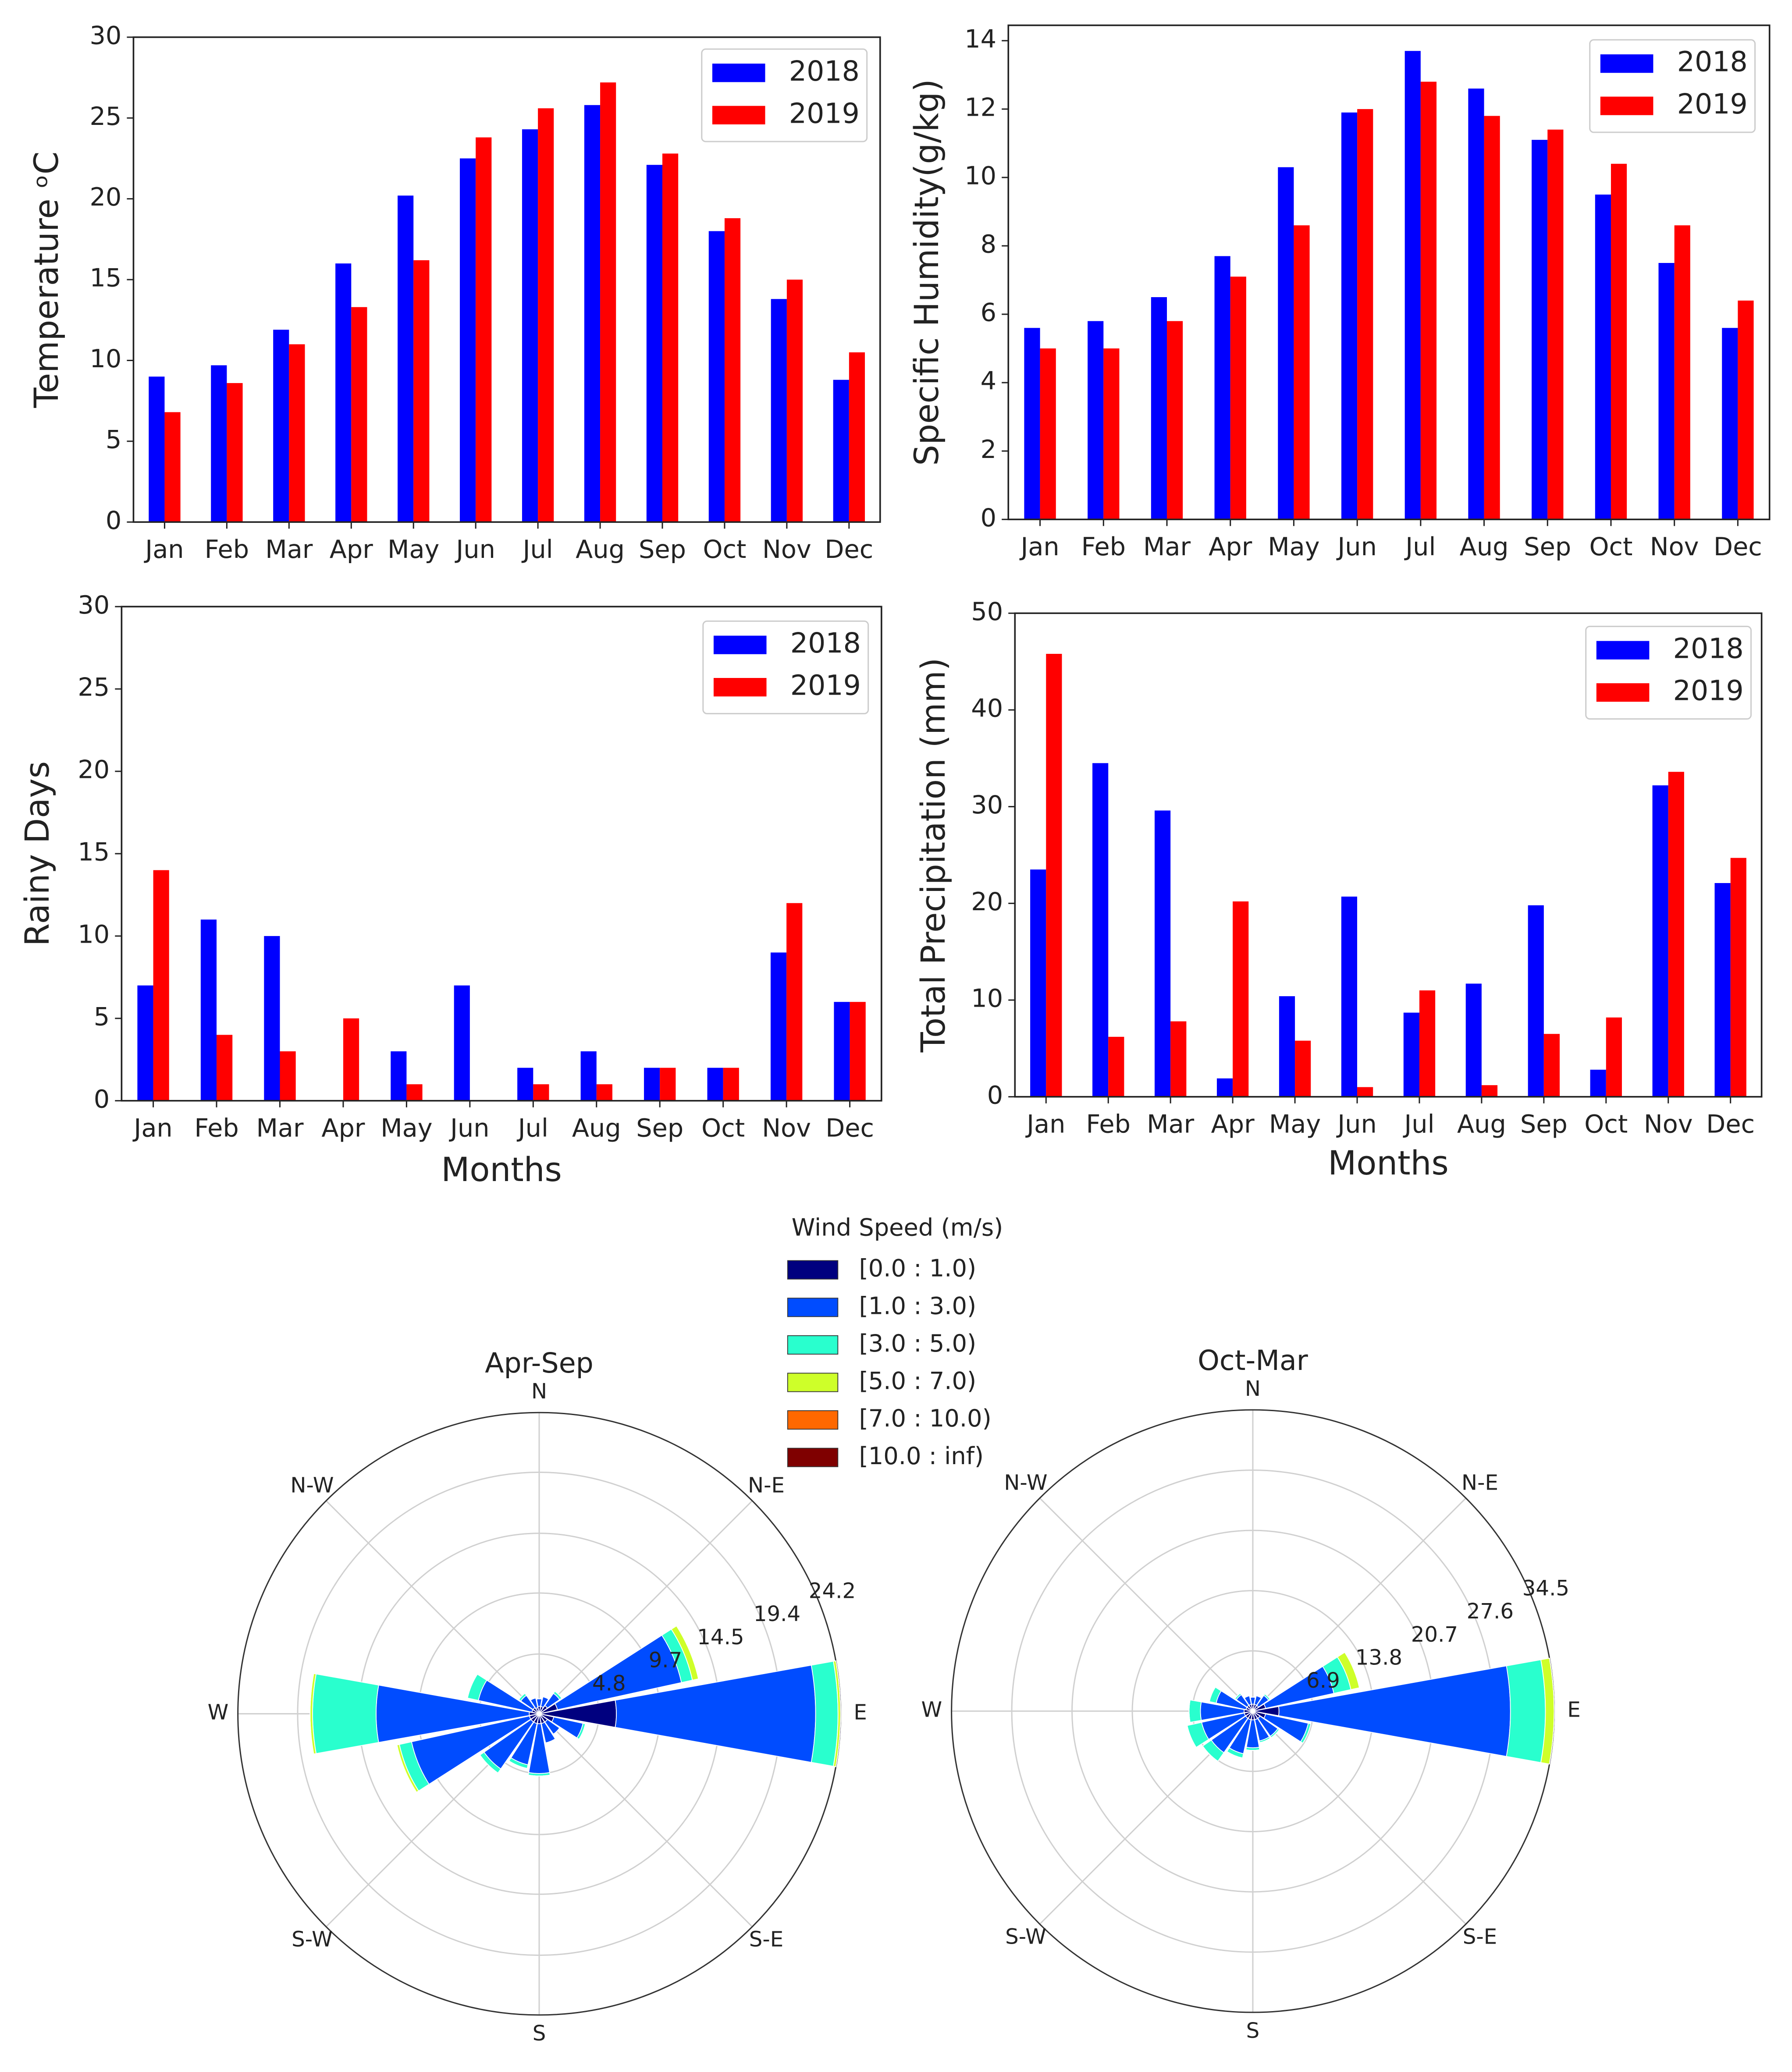 Image resolution: width=1792 pixels, height=2072 pixels. Describe the element at coordinates (786, 549) in the screenshot. I see `x-tick-label: Nov` at that location.